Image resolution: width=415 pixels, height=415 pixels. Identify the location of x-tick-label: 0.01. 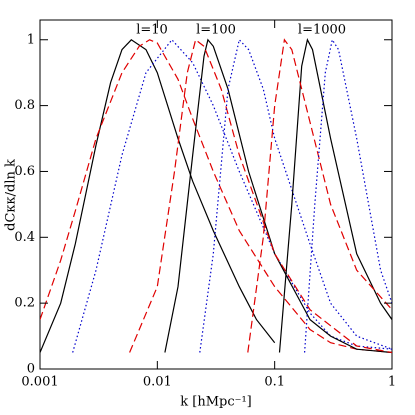
(157, 382).